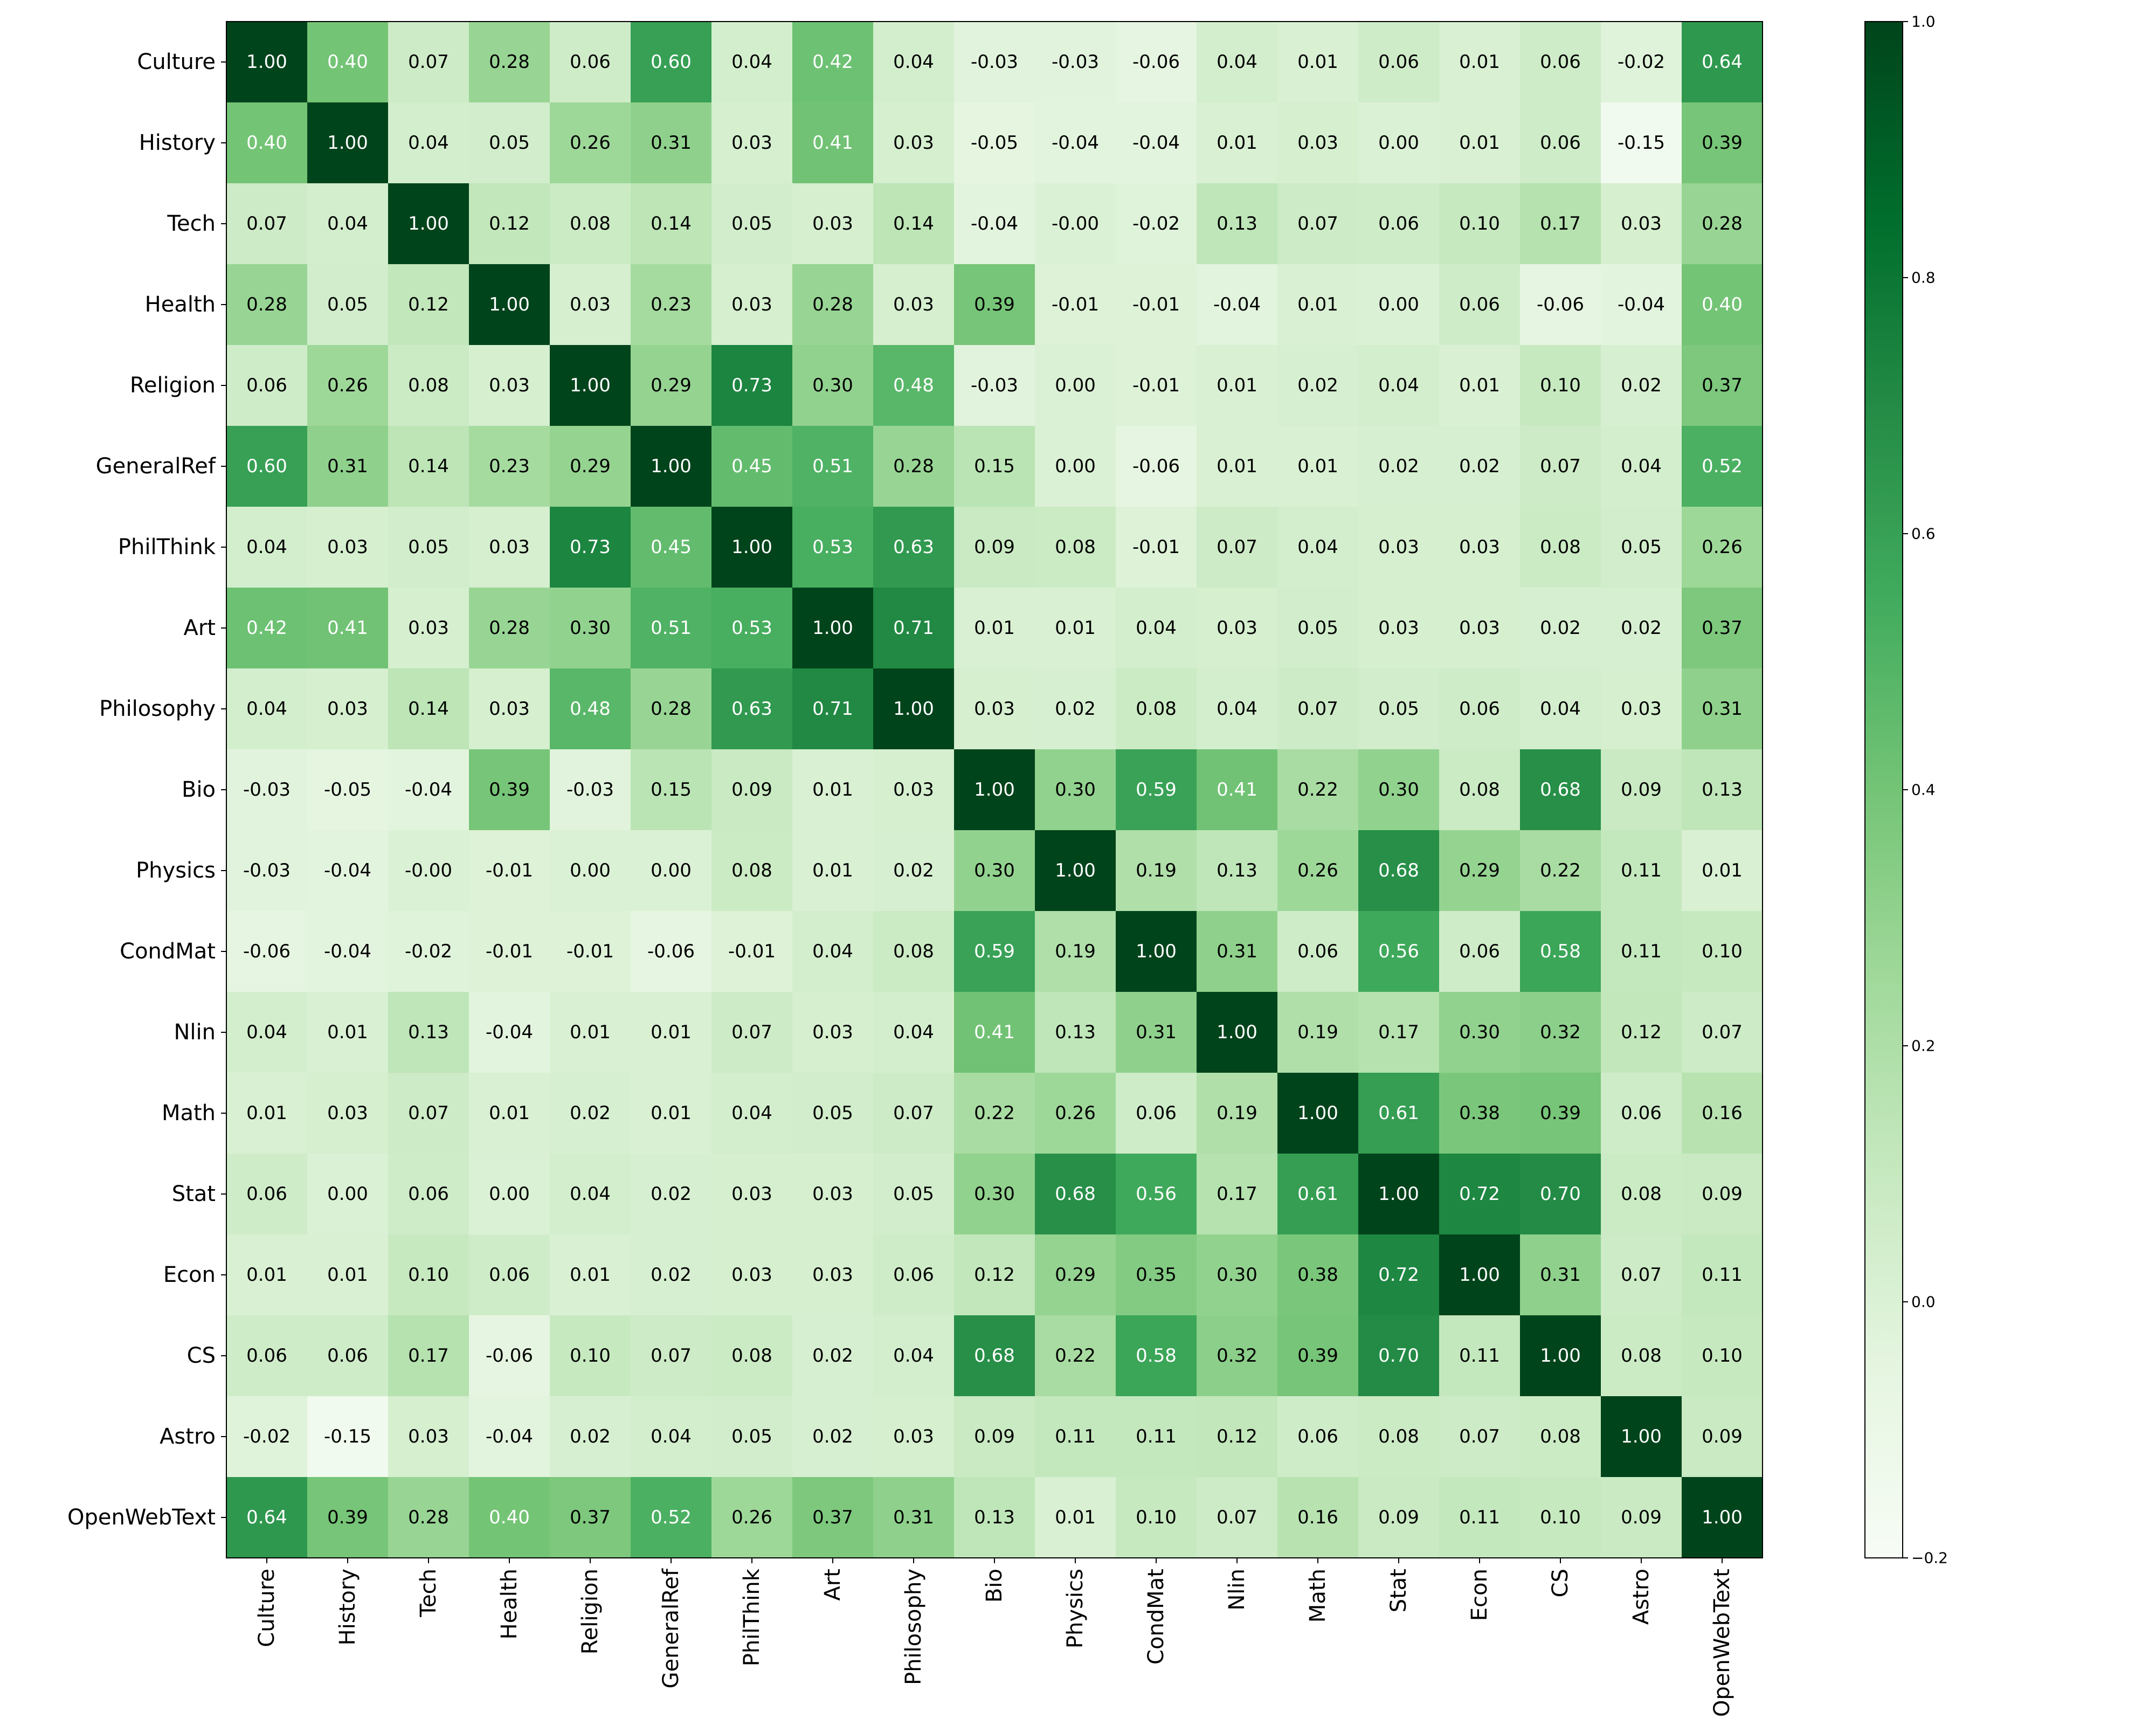 The height and width of the screenshot is (1725, 2156). I want to click on heatmap-cell-value: 0.70, so click(1560, 1194).